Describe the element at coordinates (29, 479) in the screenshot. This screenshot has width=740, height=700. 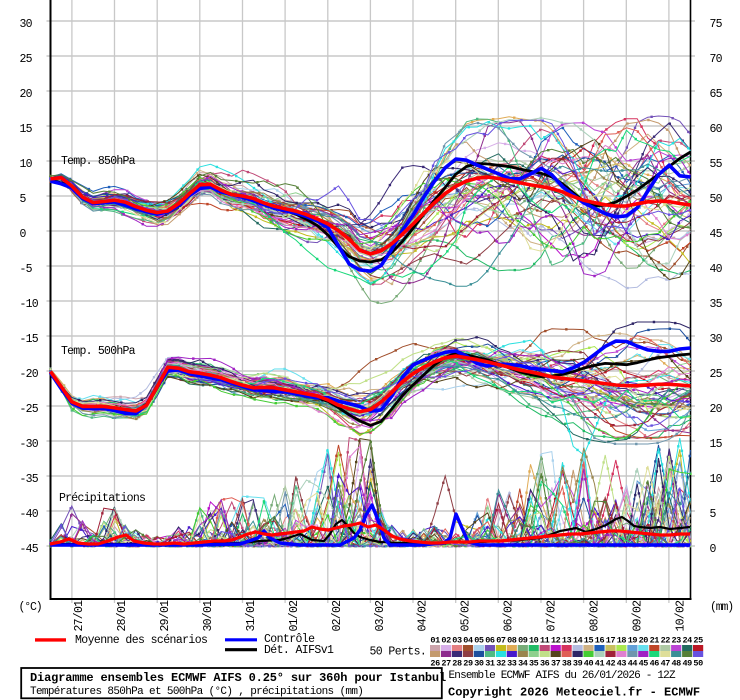
I see `svg-text: -35` at that location.